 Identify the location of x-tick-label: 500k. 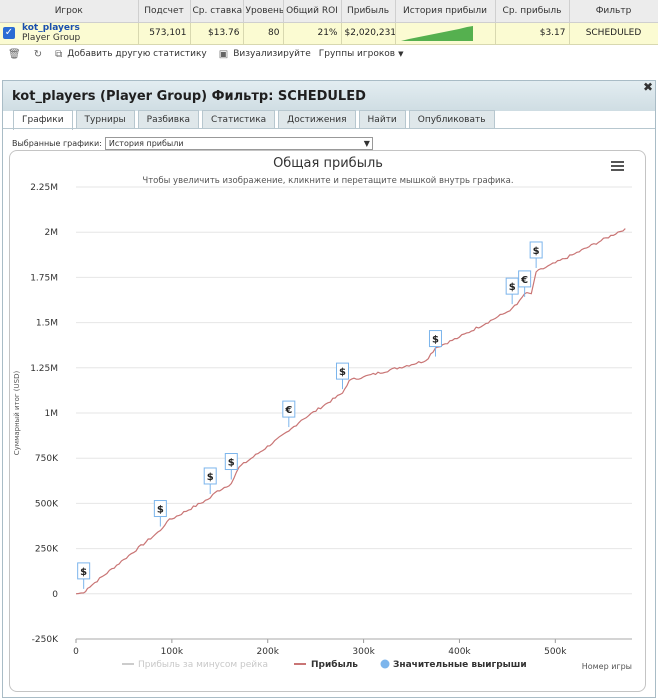
(555, 652).